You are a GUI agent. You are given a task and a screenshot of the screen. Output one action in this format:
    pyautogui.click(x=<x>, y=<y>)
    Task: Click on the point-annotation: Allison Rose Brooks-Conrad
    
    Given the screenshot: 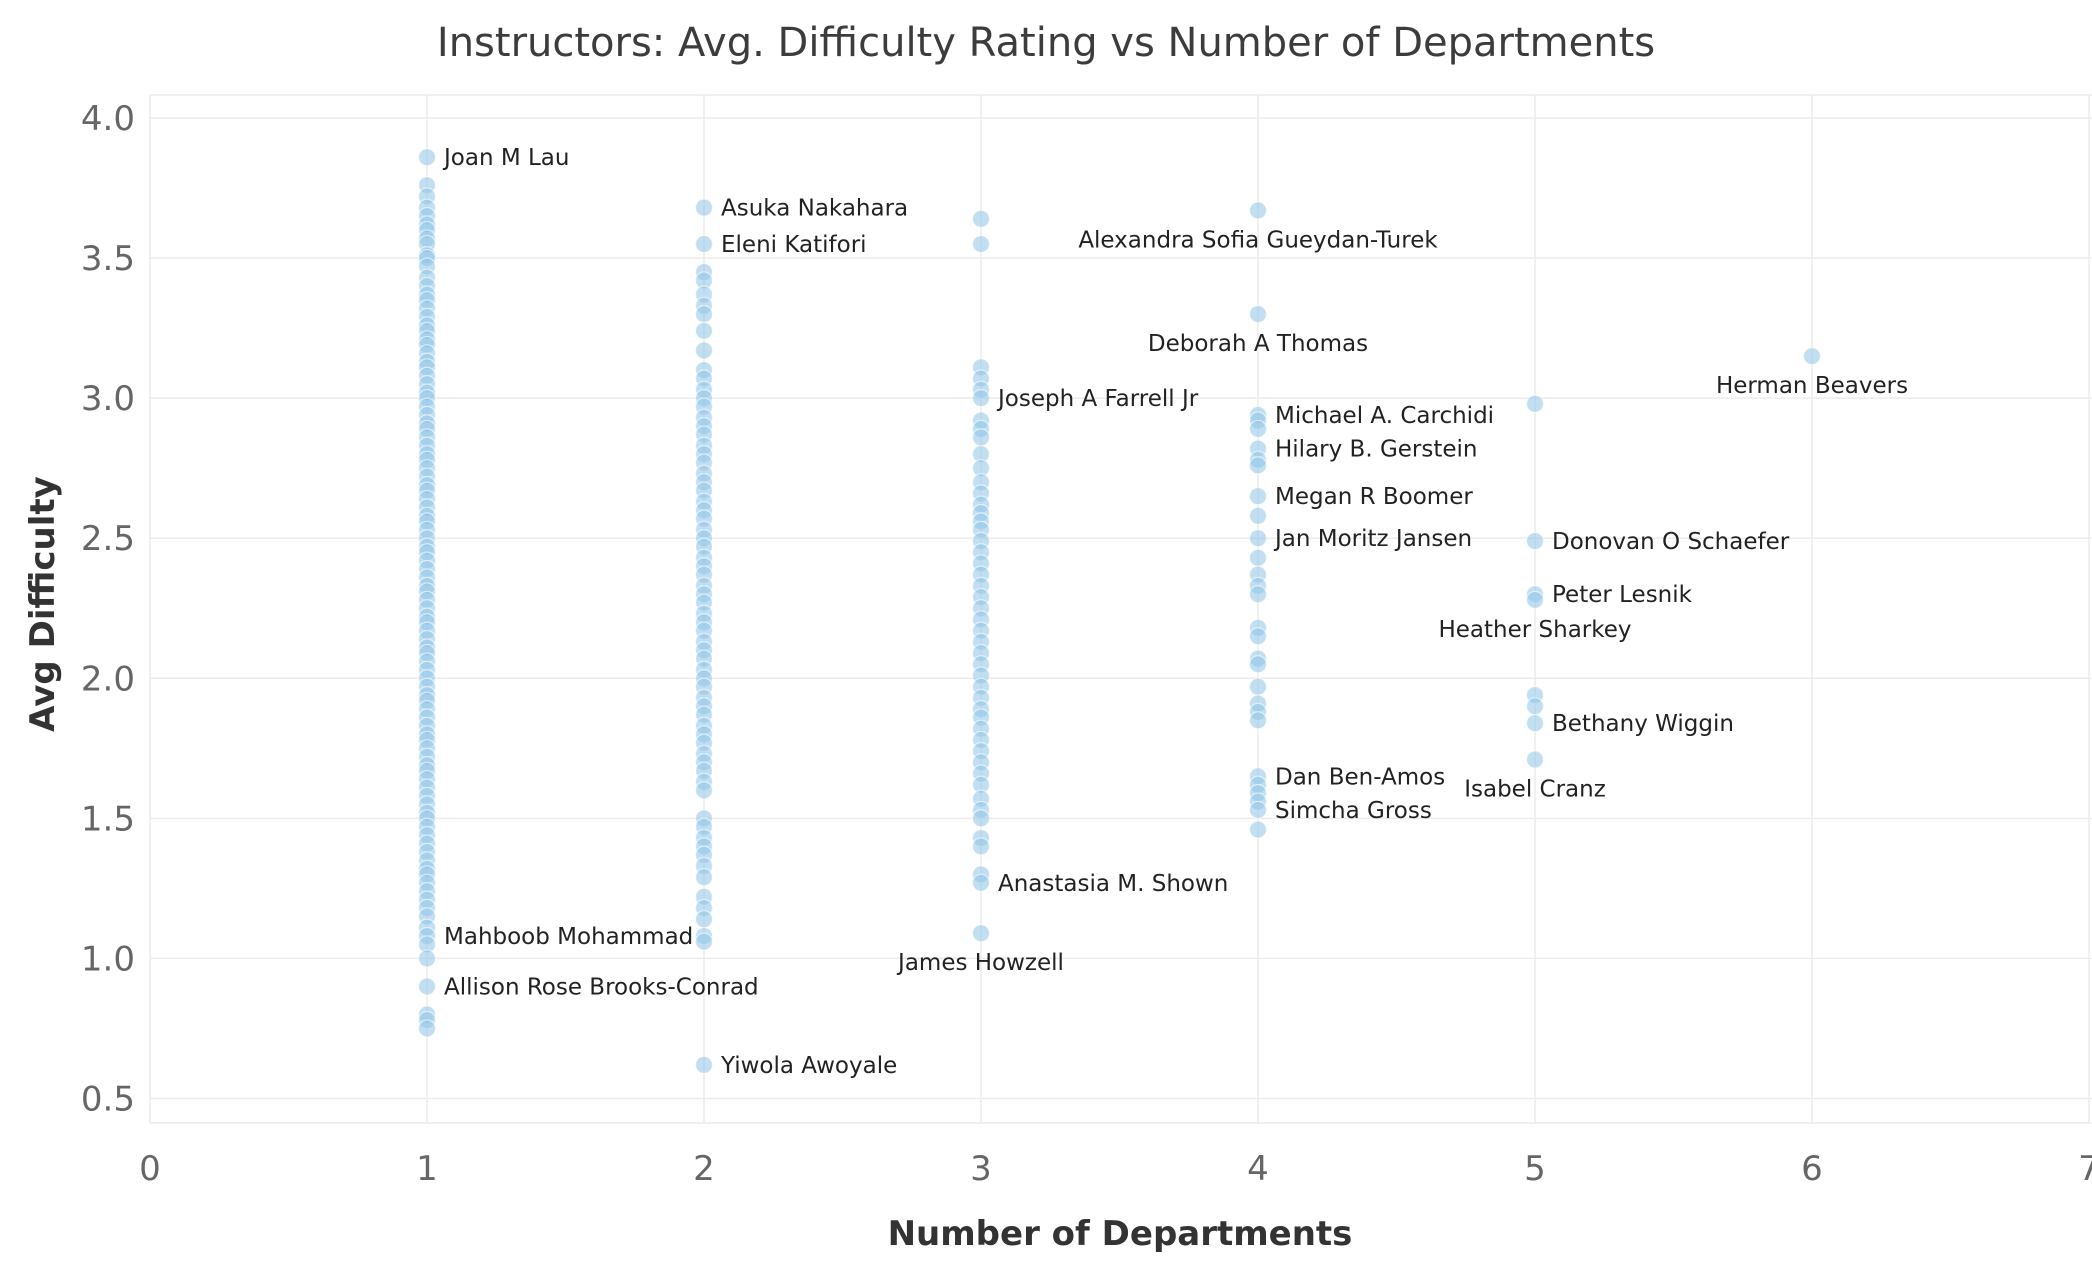 What is the action you would take?
    pyautogui.click(x=601, y=987)
    